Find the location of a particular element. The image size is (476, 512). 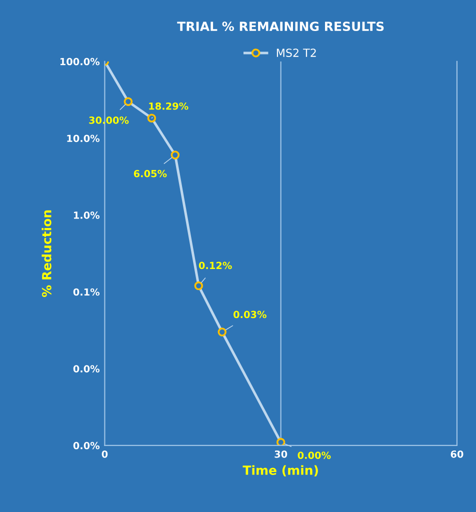

x-tick-label: 0 is located at coordinates (105, 454).